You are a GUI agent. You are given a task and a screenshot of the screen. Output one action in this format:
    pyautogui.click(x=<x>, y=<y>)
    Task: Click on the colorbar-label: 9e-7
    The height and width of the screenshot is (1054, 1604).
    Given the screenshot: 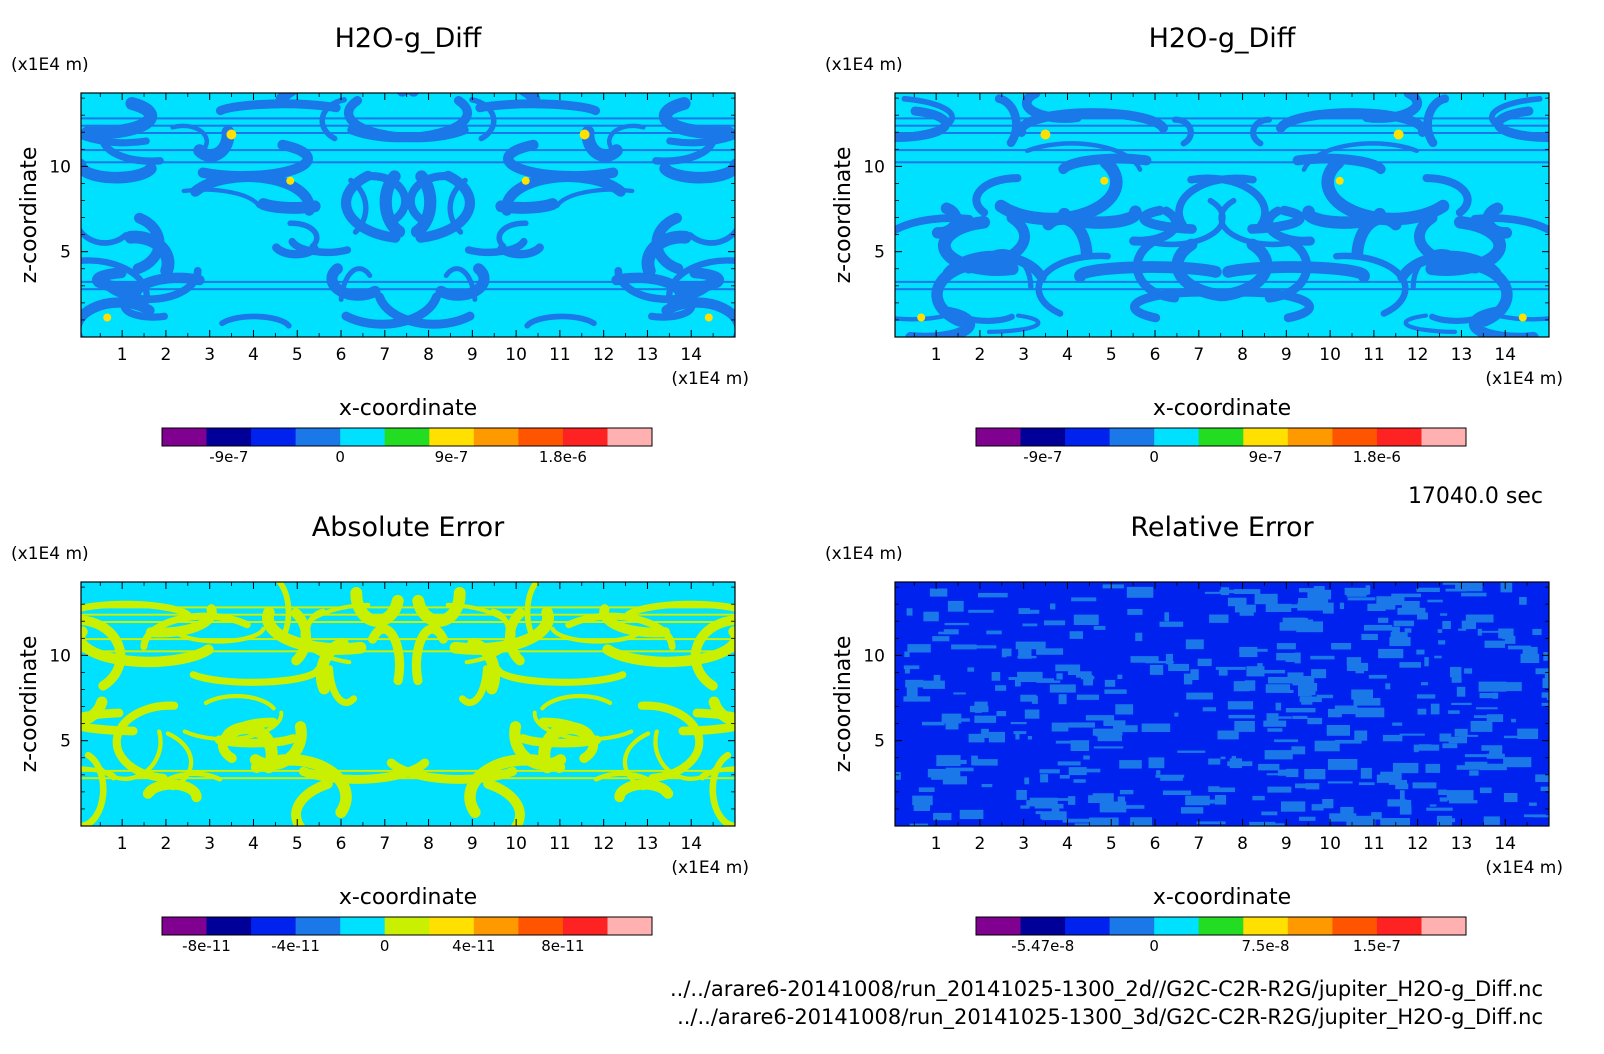 What is the action you would take?
    pyautogui.click(x=1266, y=457)
    